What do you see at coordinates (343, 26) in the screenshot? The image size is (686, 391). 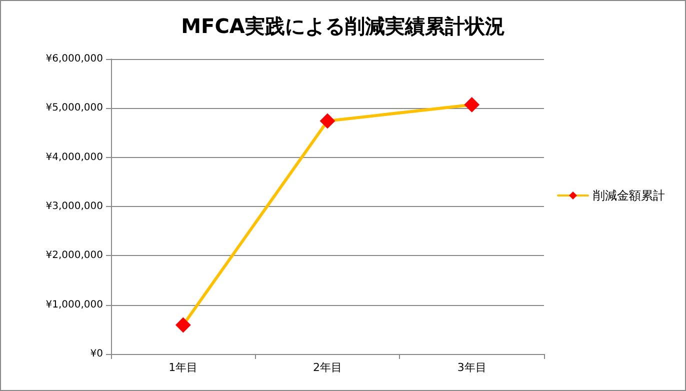 I see `chart-title: MFCA実践による削減実績累計状況` at bounding box center [343, 26].